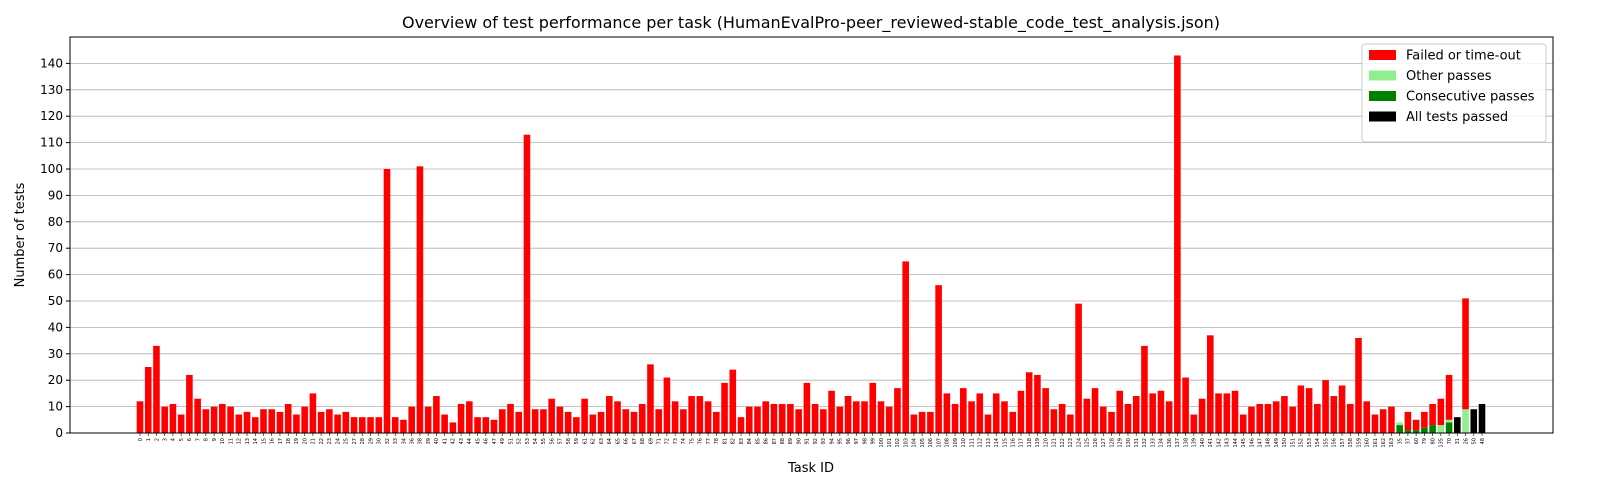 The height and width of the screenshot is (500, 1600). I want to click on x-tick-label: 13, so click(248, 441).